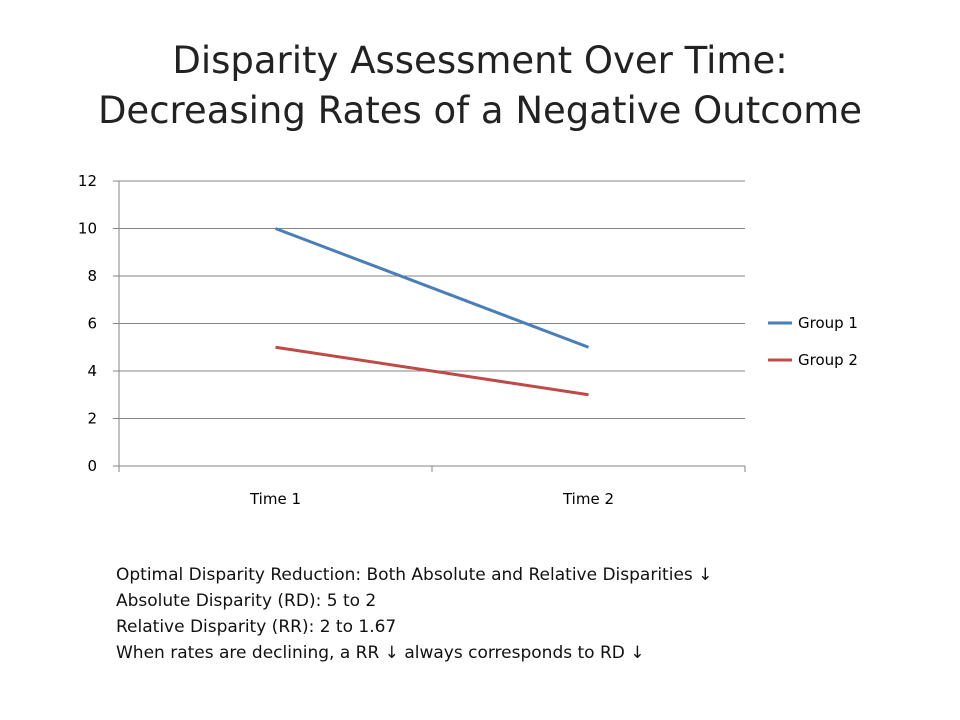  Describe the element at coordinates (828, 323) in the screenshot. I see `legend-label-group-1: Group 1` at that location.